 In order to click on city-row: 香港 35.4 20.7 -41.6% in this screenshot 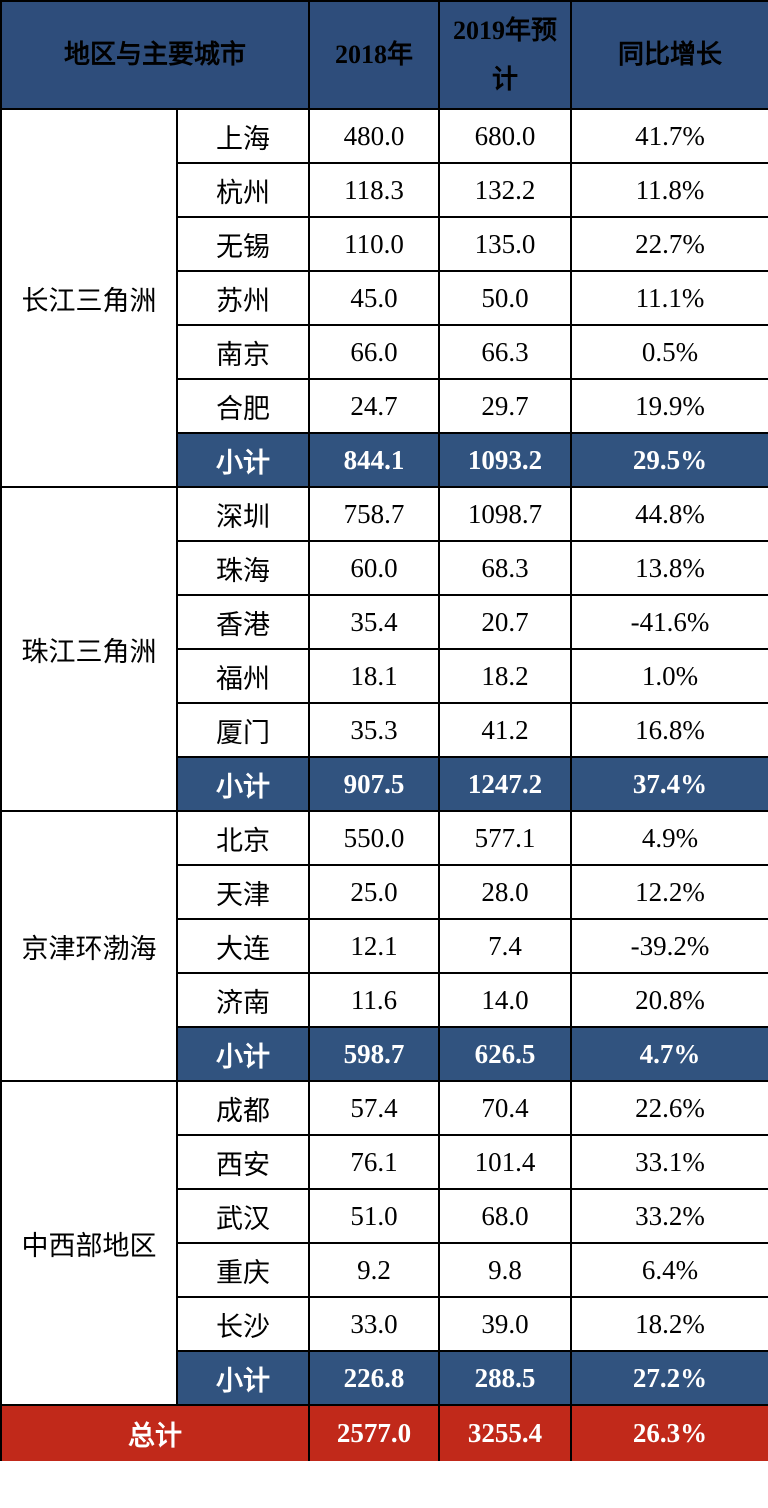, I will do `click(384, 622)`.